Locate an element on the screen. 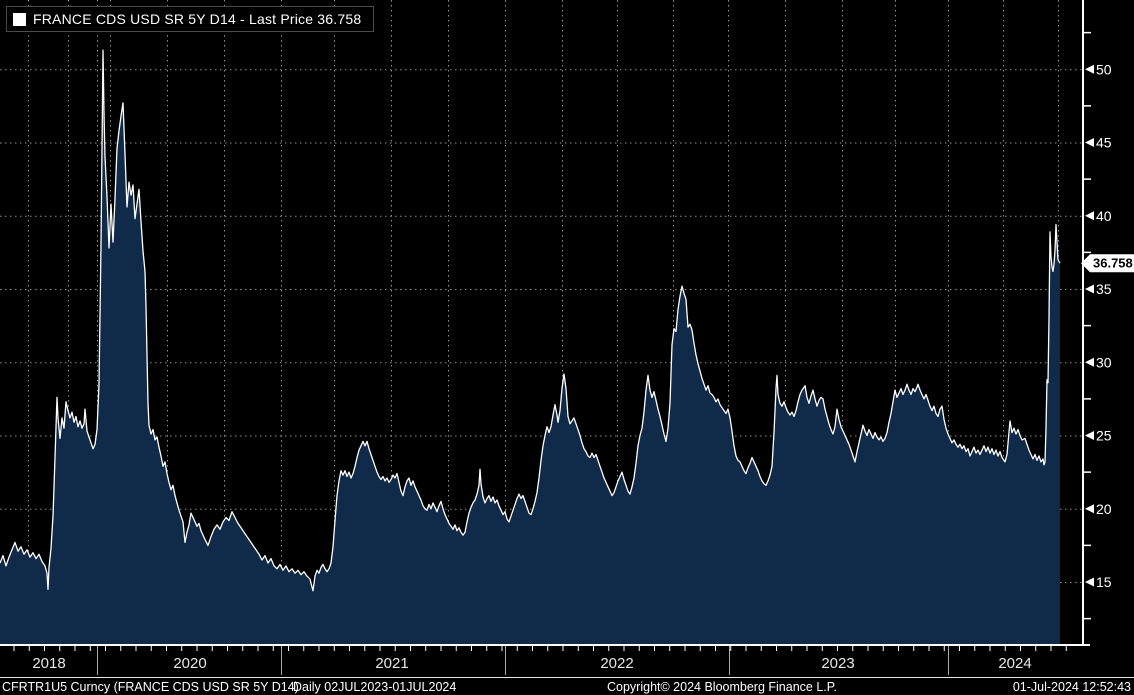  y-tick-label: 25 is located at coordinates (1104, 436).